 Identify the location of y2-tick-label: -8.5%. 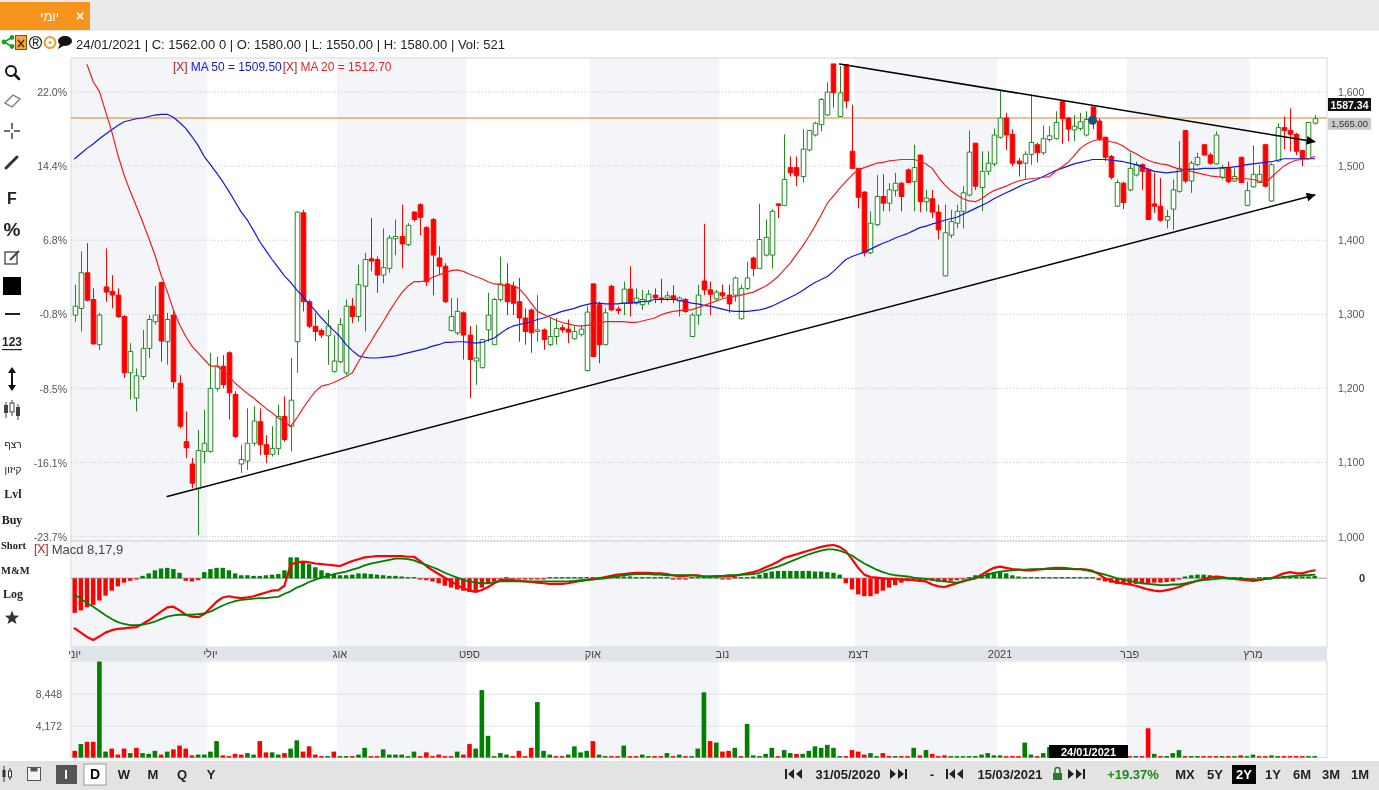
(53, 388).